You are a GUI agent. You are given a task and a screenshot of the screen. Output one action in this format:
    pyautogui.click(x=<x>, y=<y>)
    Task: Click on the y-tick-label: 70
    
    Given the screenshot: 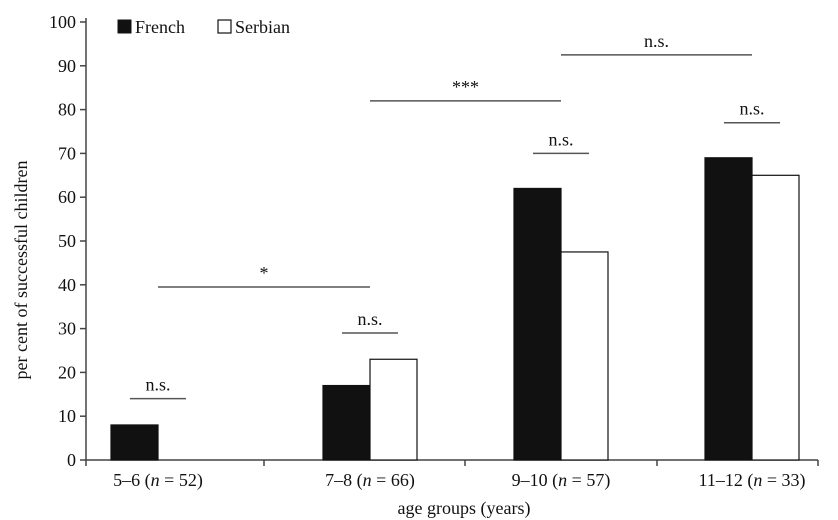 What is the action you would take?
    pyautogui.click(x=67, y=153)
    